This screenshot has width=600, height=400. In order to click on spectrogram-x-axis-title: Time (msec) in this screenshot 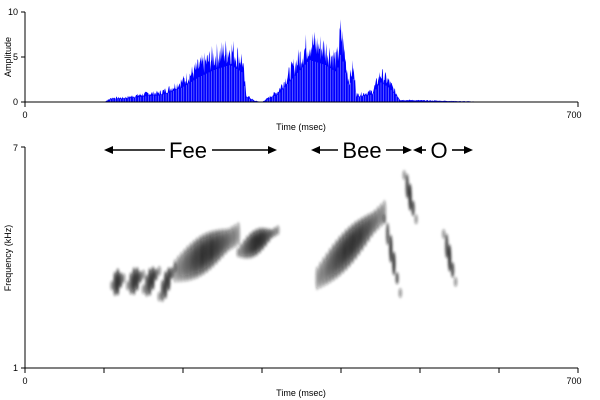, I will do `click(301, 393)`.